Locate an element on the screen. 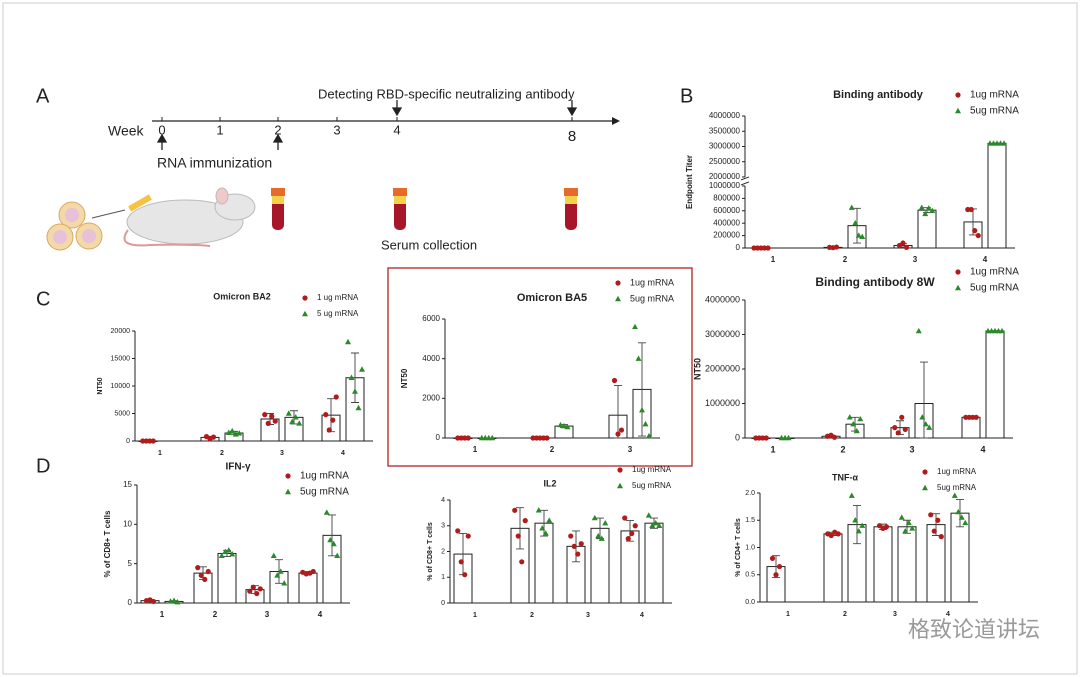 The height and width of the screenshot is (677, 1080). timeline-label: Week is located at coordinates (126, 131).